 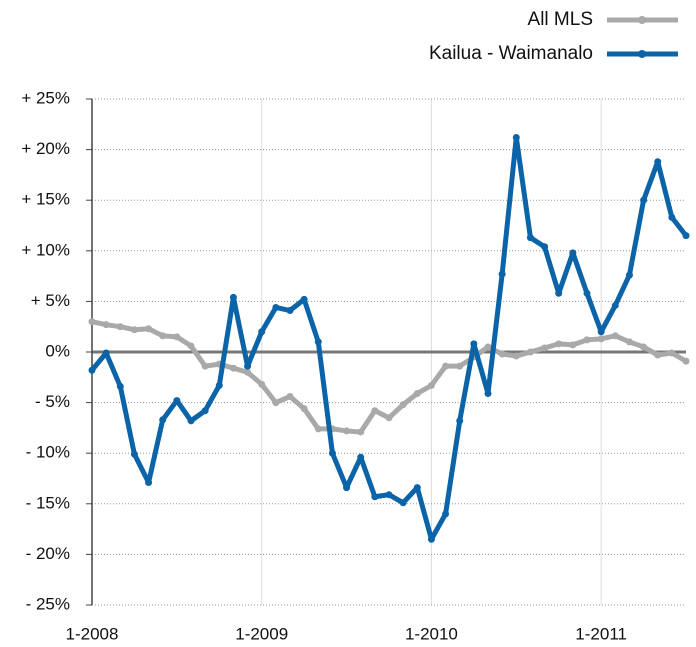 I want to click on y-tick-label: - 25%, so click(x=48, y=603).